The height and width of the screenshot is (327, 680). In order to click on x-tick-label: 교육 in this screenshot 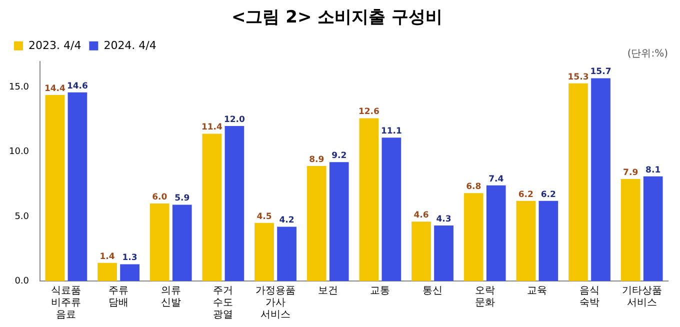, I will do `click(537, 291)`.